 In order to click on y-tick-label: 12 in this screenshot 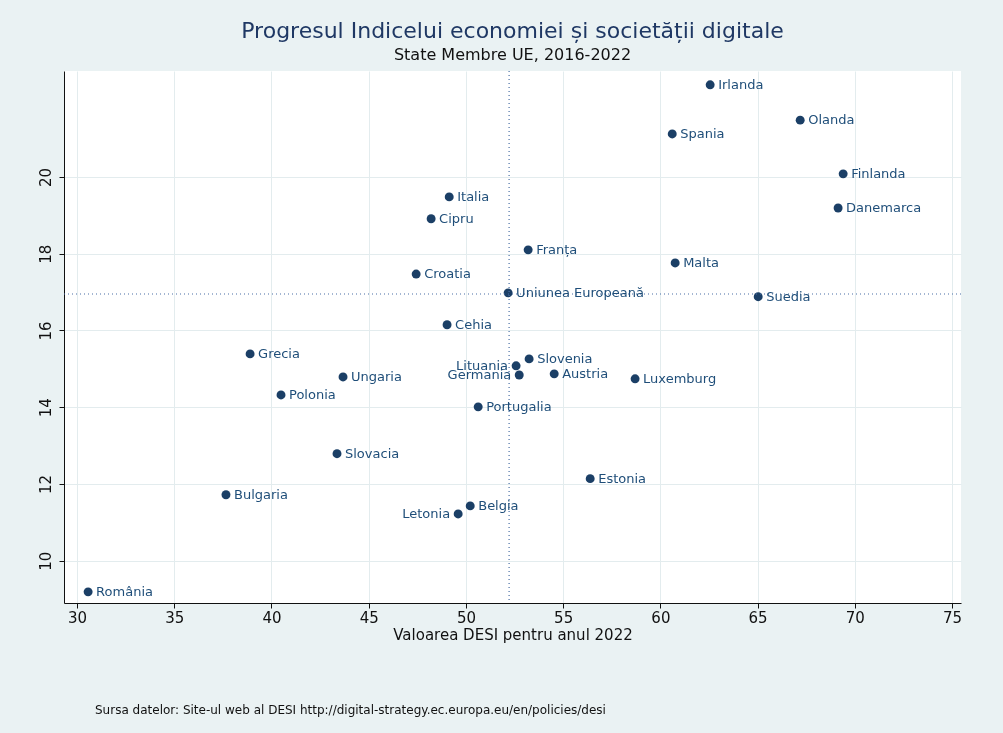, I will do `click(45, 484)`.